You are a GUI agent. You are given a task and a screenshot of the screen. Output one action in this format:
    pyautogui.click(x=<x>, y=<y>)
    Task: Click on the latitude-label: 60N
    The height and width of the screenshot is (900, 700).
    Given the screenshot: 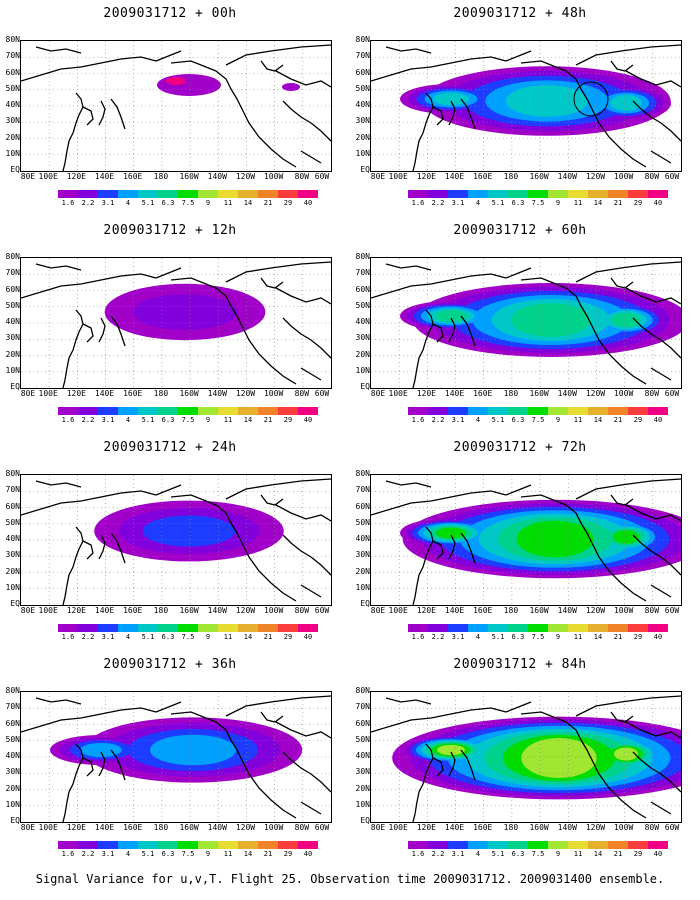 What is the action you would take?
    pyautogui.click(x=362, y=72)
    